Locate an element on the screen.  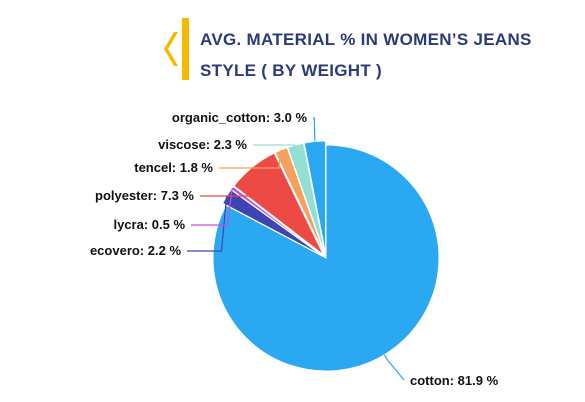
data-label-ecovero: ecovero: 2.2 % is located at coordinates (135, 250).